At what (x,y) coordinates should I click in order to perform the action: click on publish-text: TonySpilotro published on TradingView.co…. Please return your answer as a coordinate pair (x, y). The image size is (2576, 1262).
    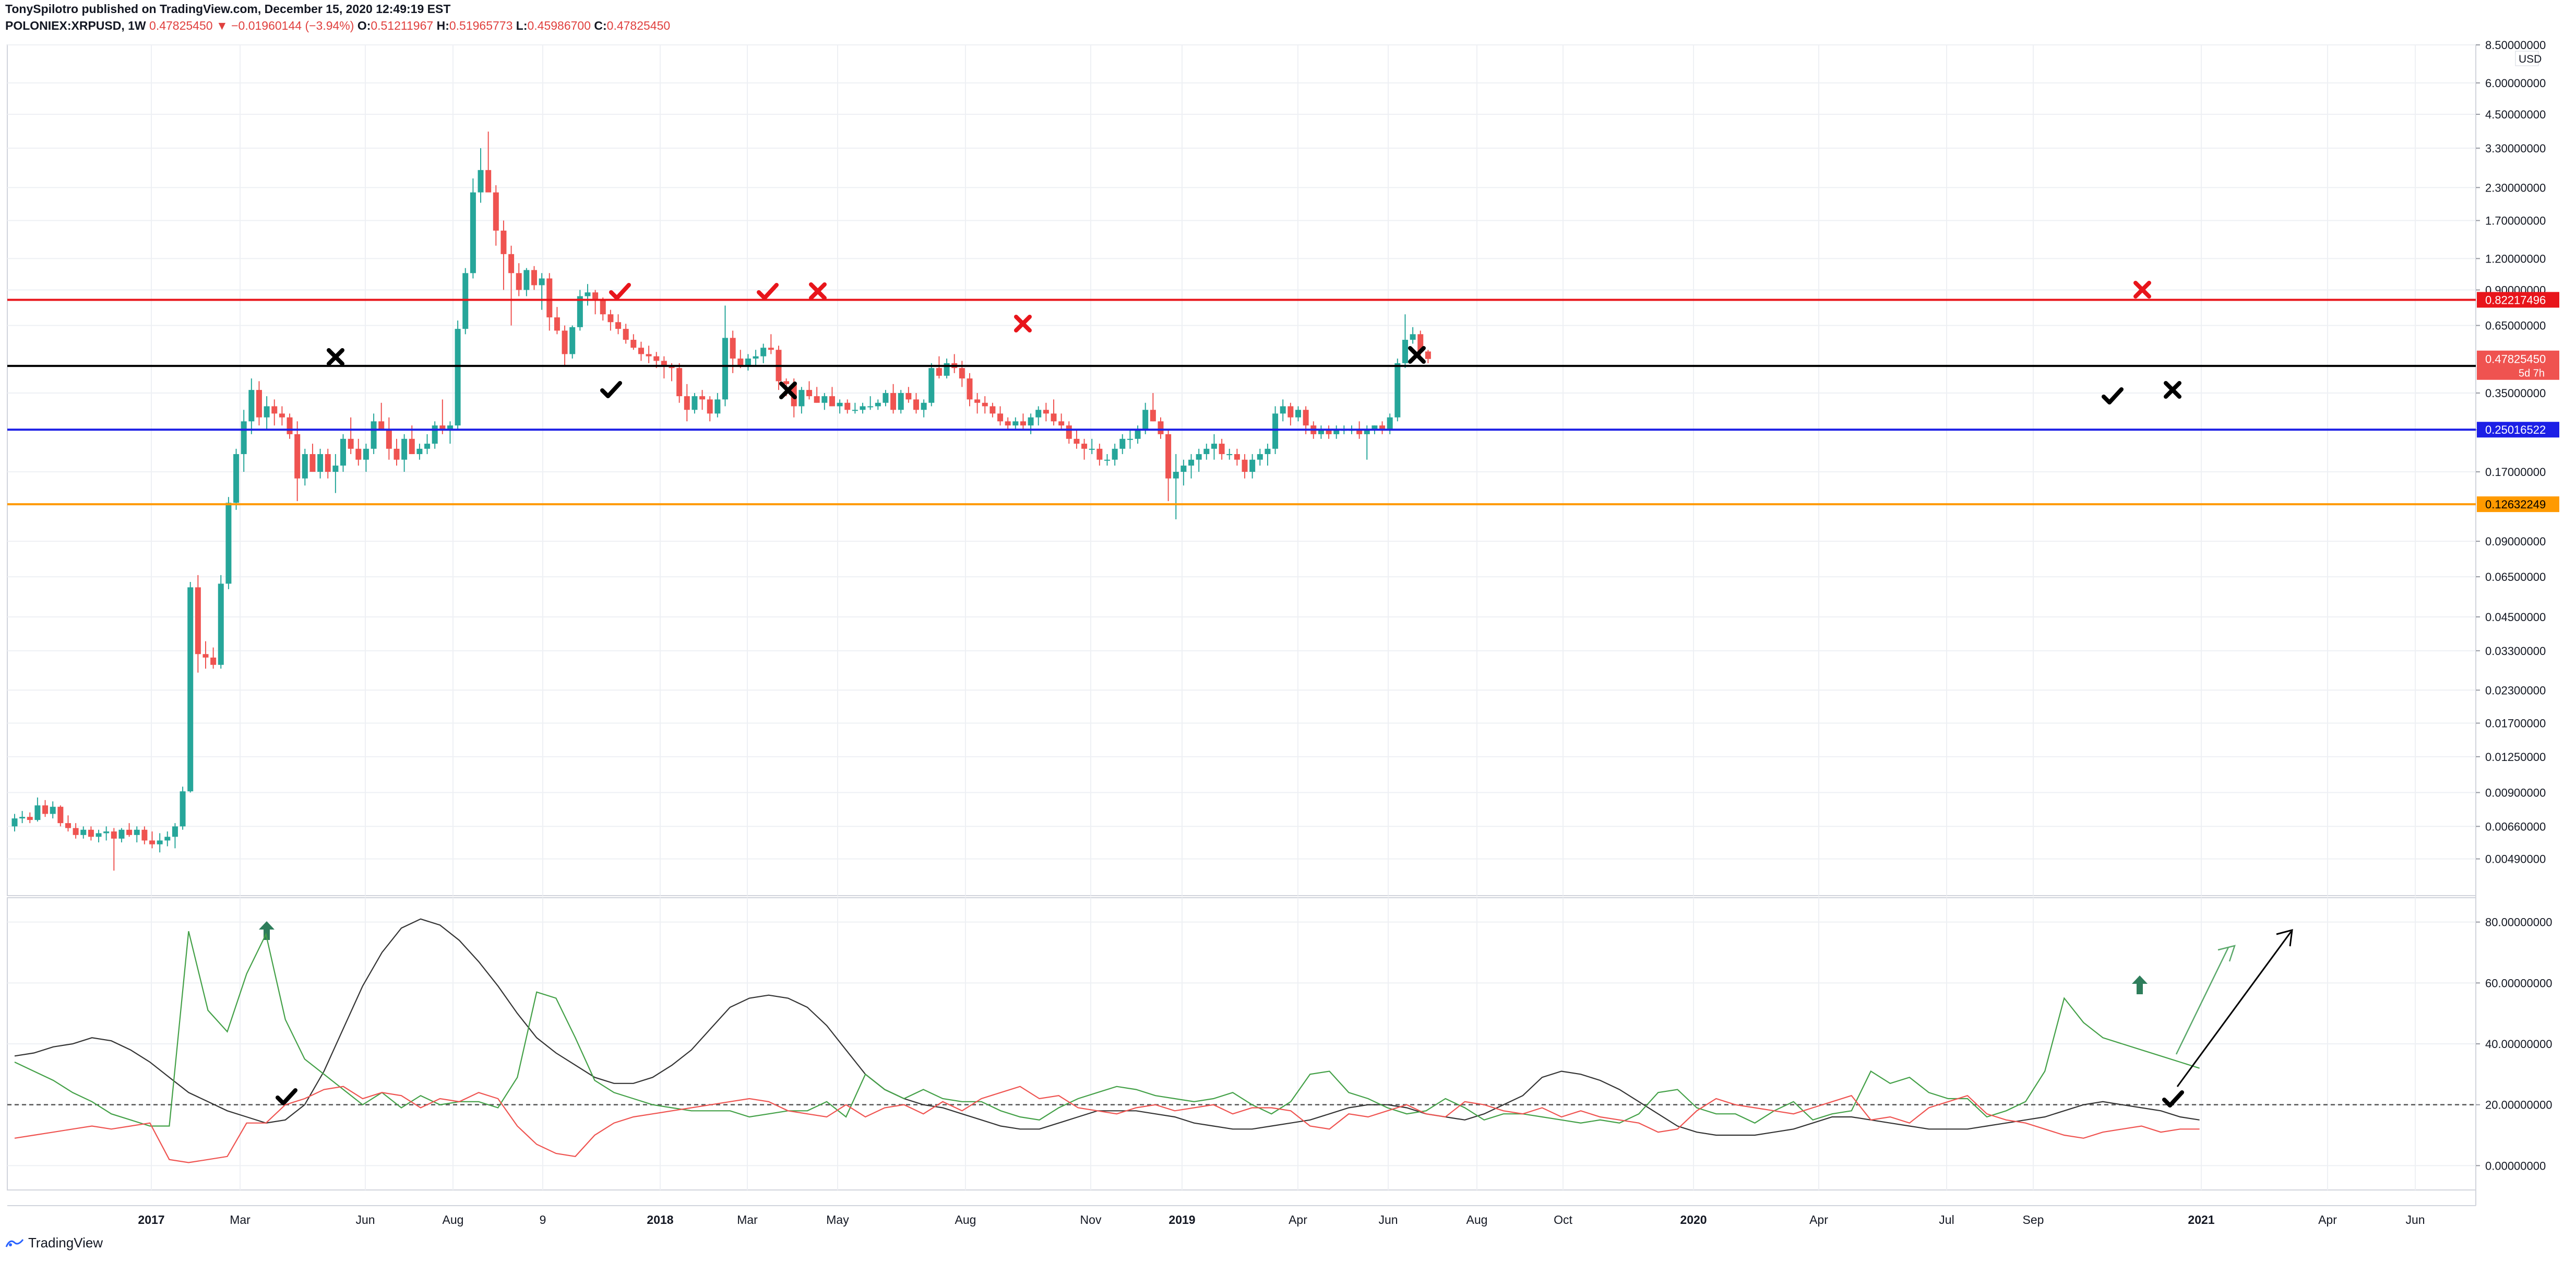
    Looking at the image, I should click on (228, 9).